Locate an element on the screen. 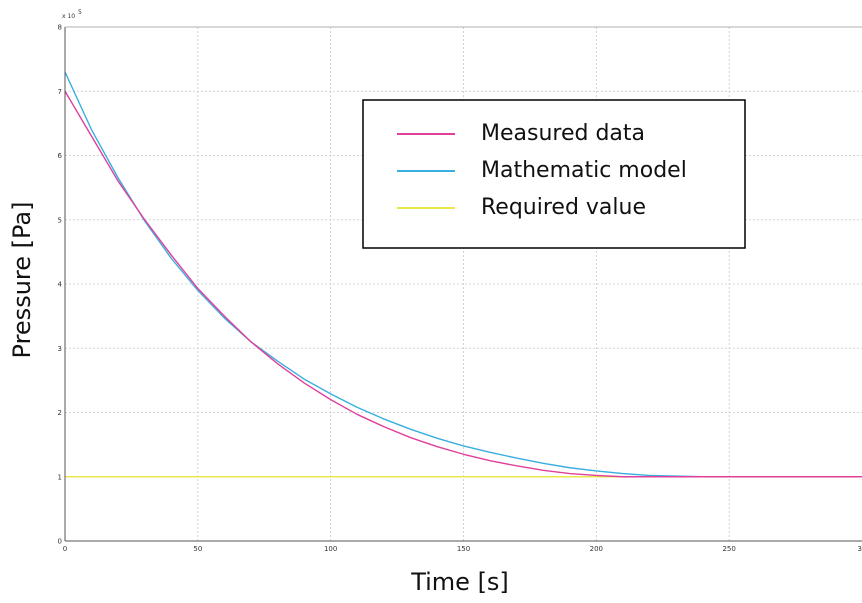  y-tick-label: 7 is located at coordinates (60, 92).